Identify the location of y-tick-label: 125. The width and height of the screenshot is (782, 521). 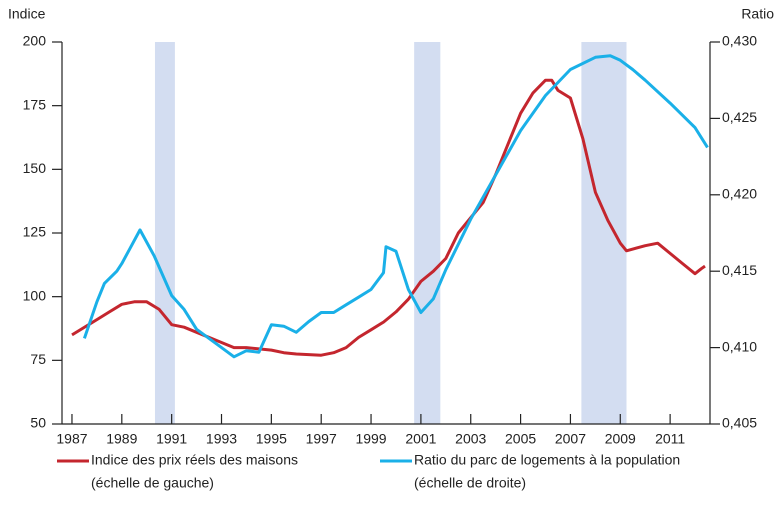
(35, 232).